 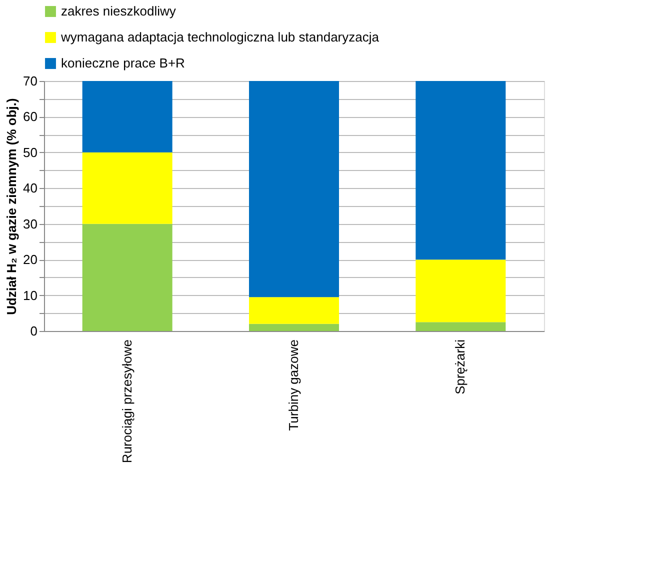 What do you see at coordinates (30, 152) in the screenshot?
I see `y-tick-label: 50` at bounding box center [30, 152].